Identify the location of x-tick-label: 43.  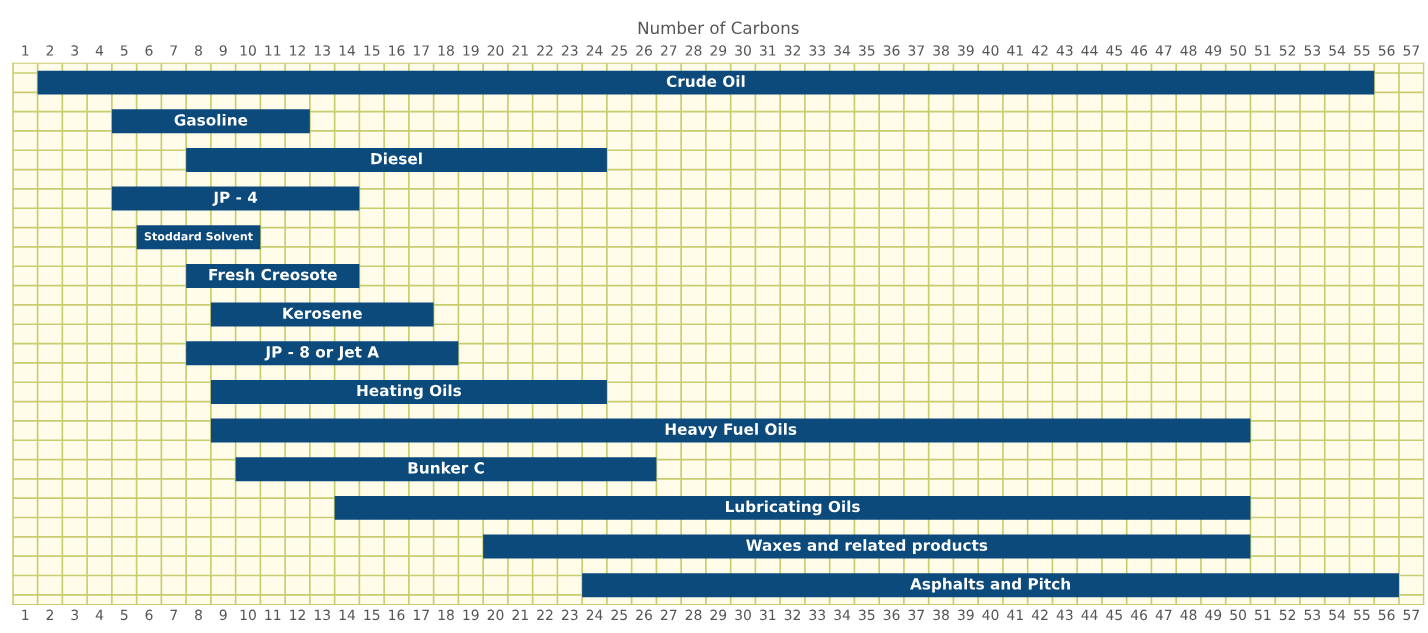
(1064, 615).